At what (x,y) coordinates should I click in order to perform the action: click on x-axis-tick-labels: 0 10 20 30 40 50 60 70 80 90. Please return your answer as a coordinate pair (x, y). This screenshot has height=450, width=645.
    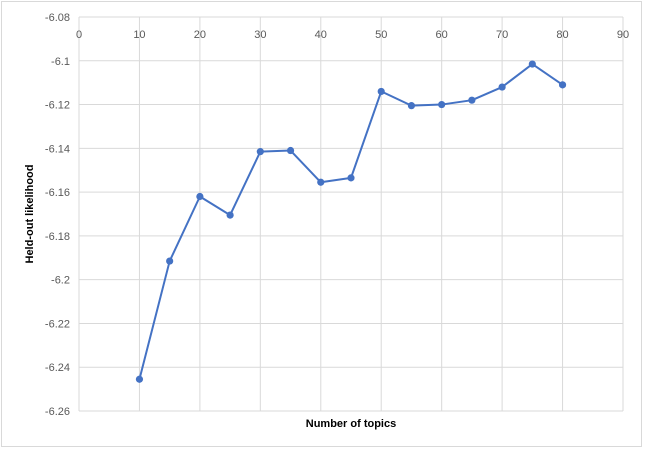
    Looking at the image, I should click on (352, 35).